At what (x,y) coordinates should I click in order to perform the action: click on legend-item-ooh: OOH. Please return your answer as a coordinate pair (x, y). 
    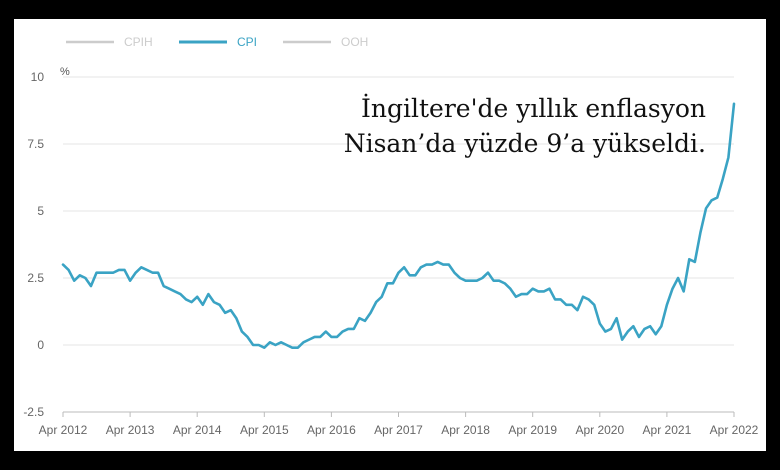
    Looking at the image, I should click on (325, 42).